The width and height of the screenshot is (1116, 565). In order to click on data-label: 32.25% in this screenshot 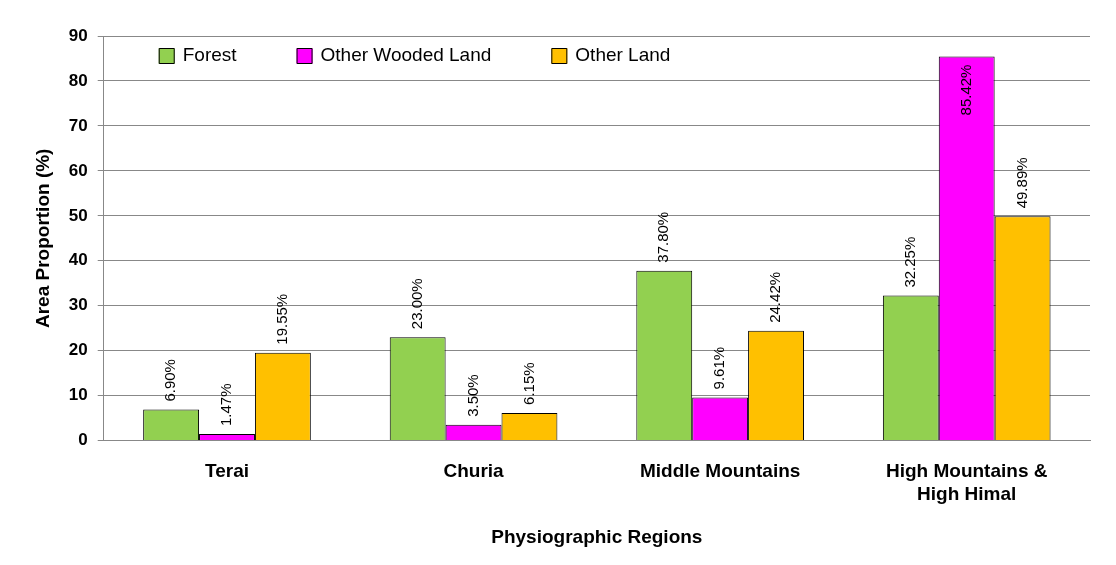, I will do `click(909, 262)`.